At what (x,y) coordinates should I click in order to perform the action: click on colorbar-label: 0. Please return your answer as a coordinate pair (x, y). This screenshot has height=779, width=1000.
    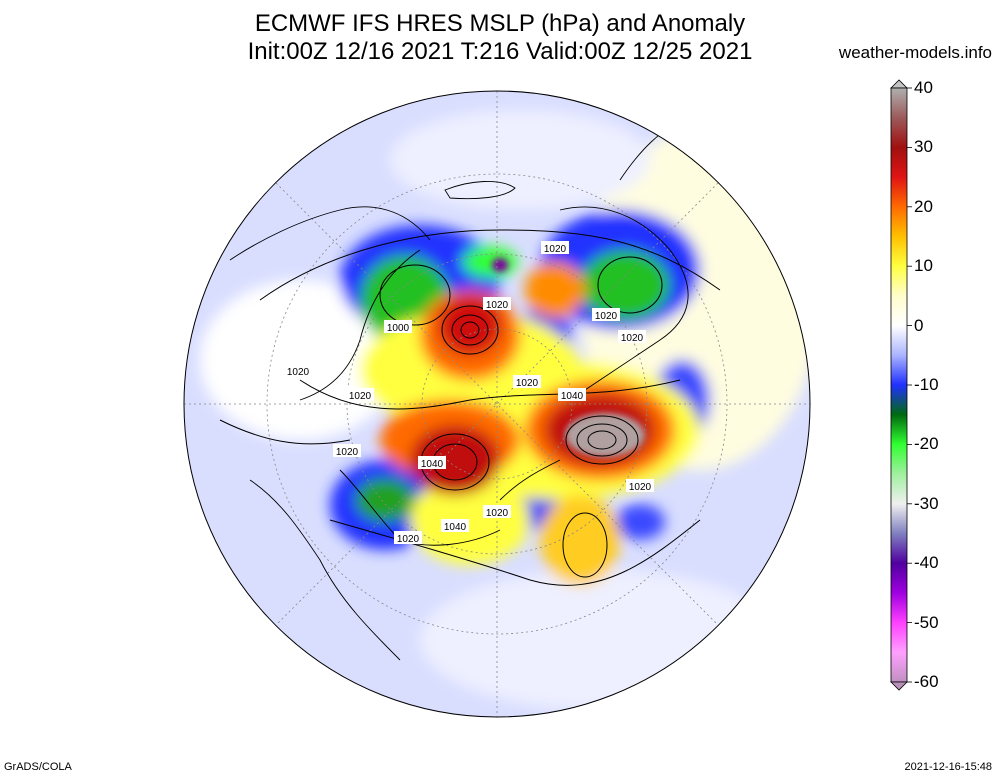
    Looking at the image, I should click on (919, 325).